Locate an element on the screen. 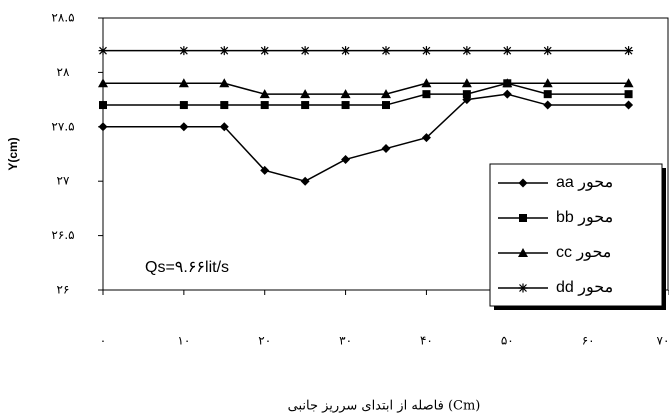  x-axis-label: فاصله از ابتدای سرریز جانبی (Cm) is located at coordinates (384, 406).